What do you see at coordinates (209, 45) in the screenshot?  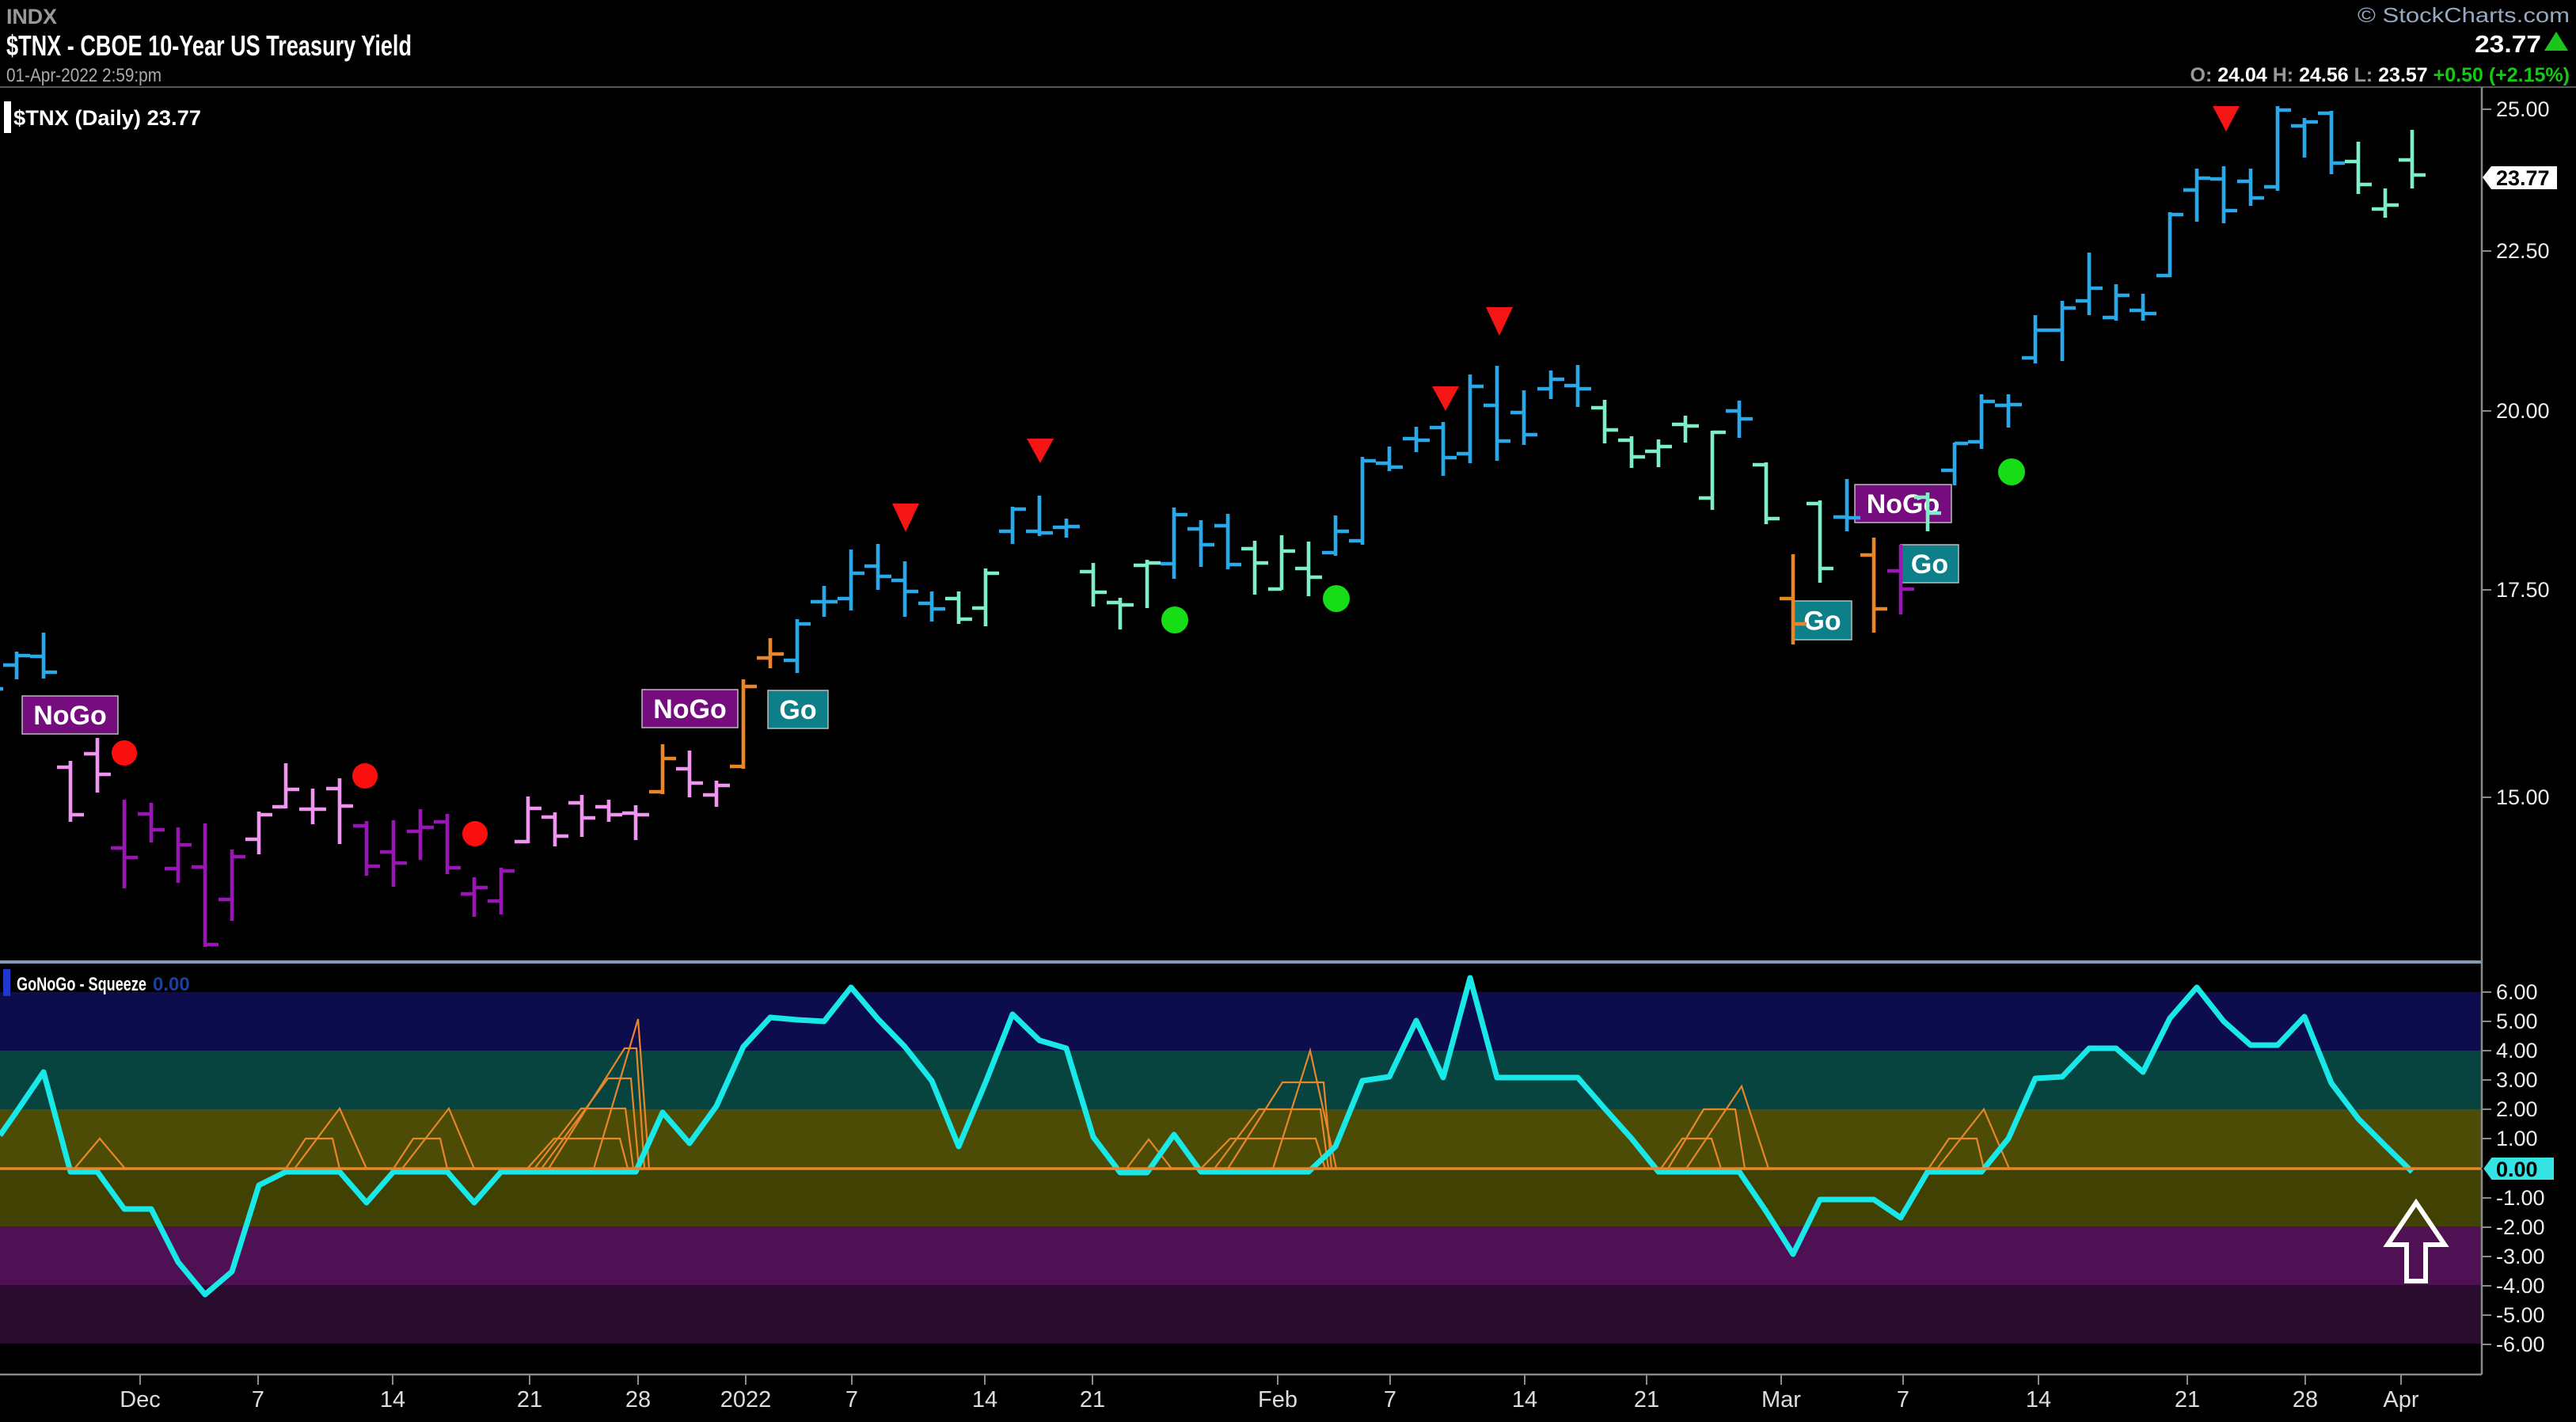 I see `svg-text:$TNX - CBOE 10-Year US Treasur: $TNX - CBOE 10-Year US Treasury Yield` at bounding box center [209, 45].